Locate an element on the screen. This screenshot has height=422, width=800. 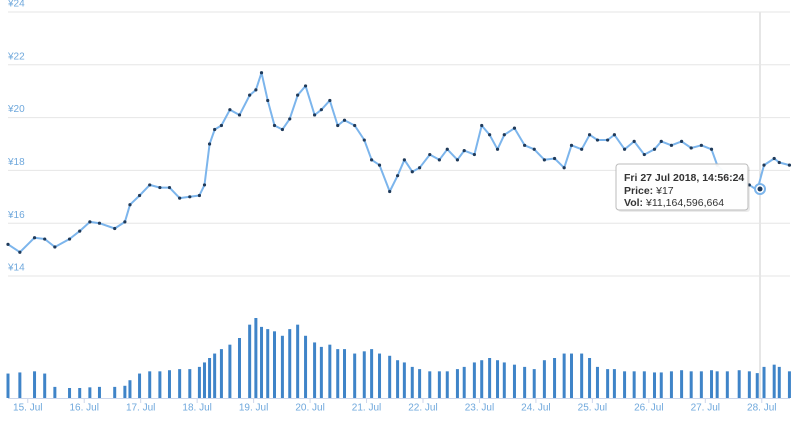
y-tick-label: ¥24 is located at coordinates (16, 5).